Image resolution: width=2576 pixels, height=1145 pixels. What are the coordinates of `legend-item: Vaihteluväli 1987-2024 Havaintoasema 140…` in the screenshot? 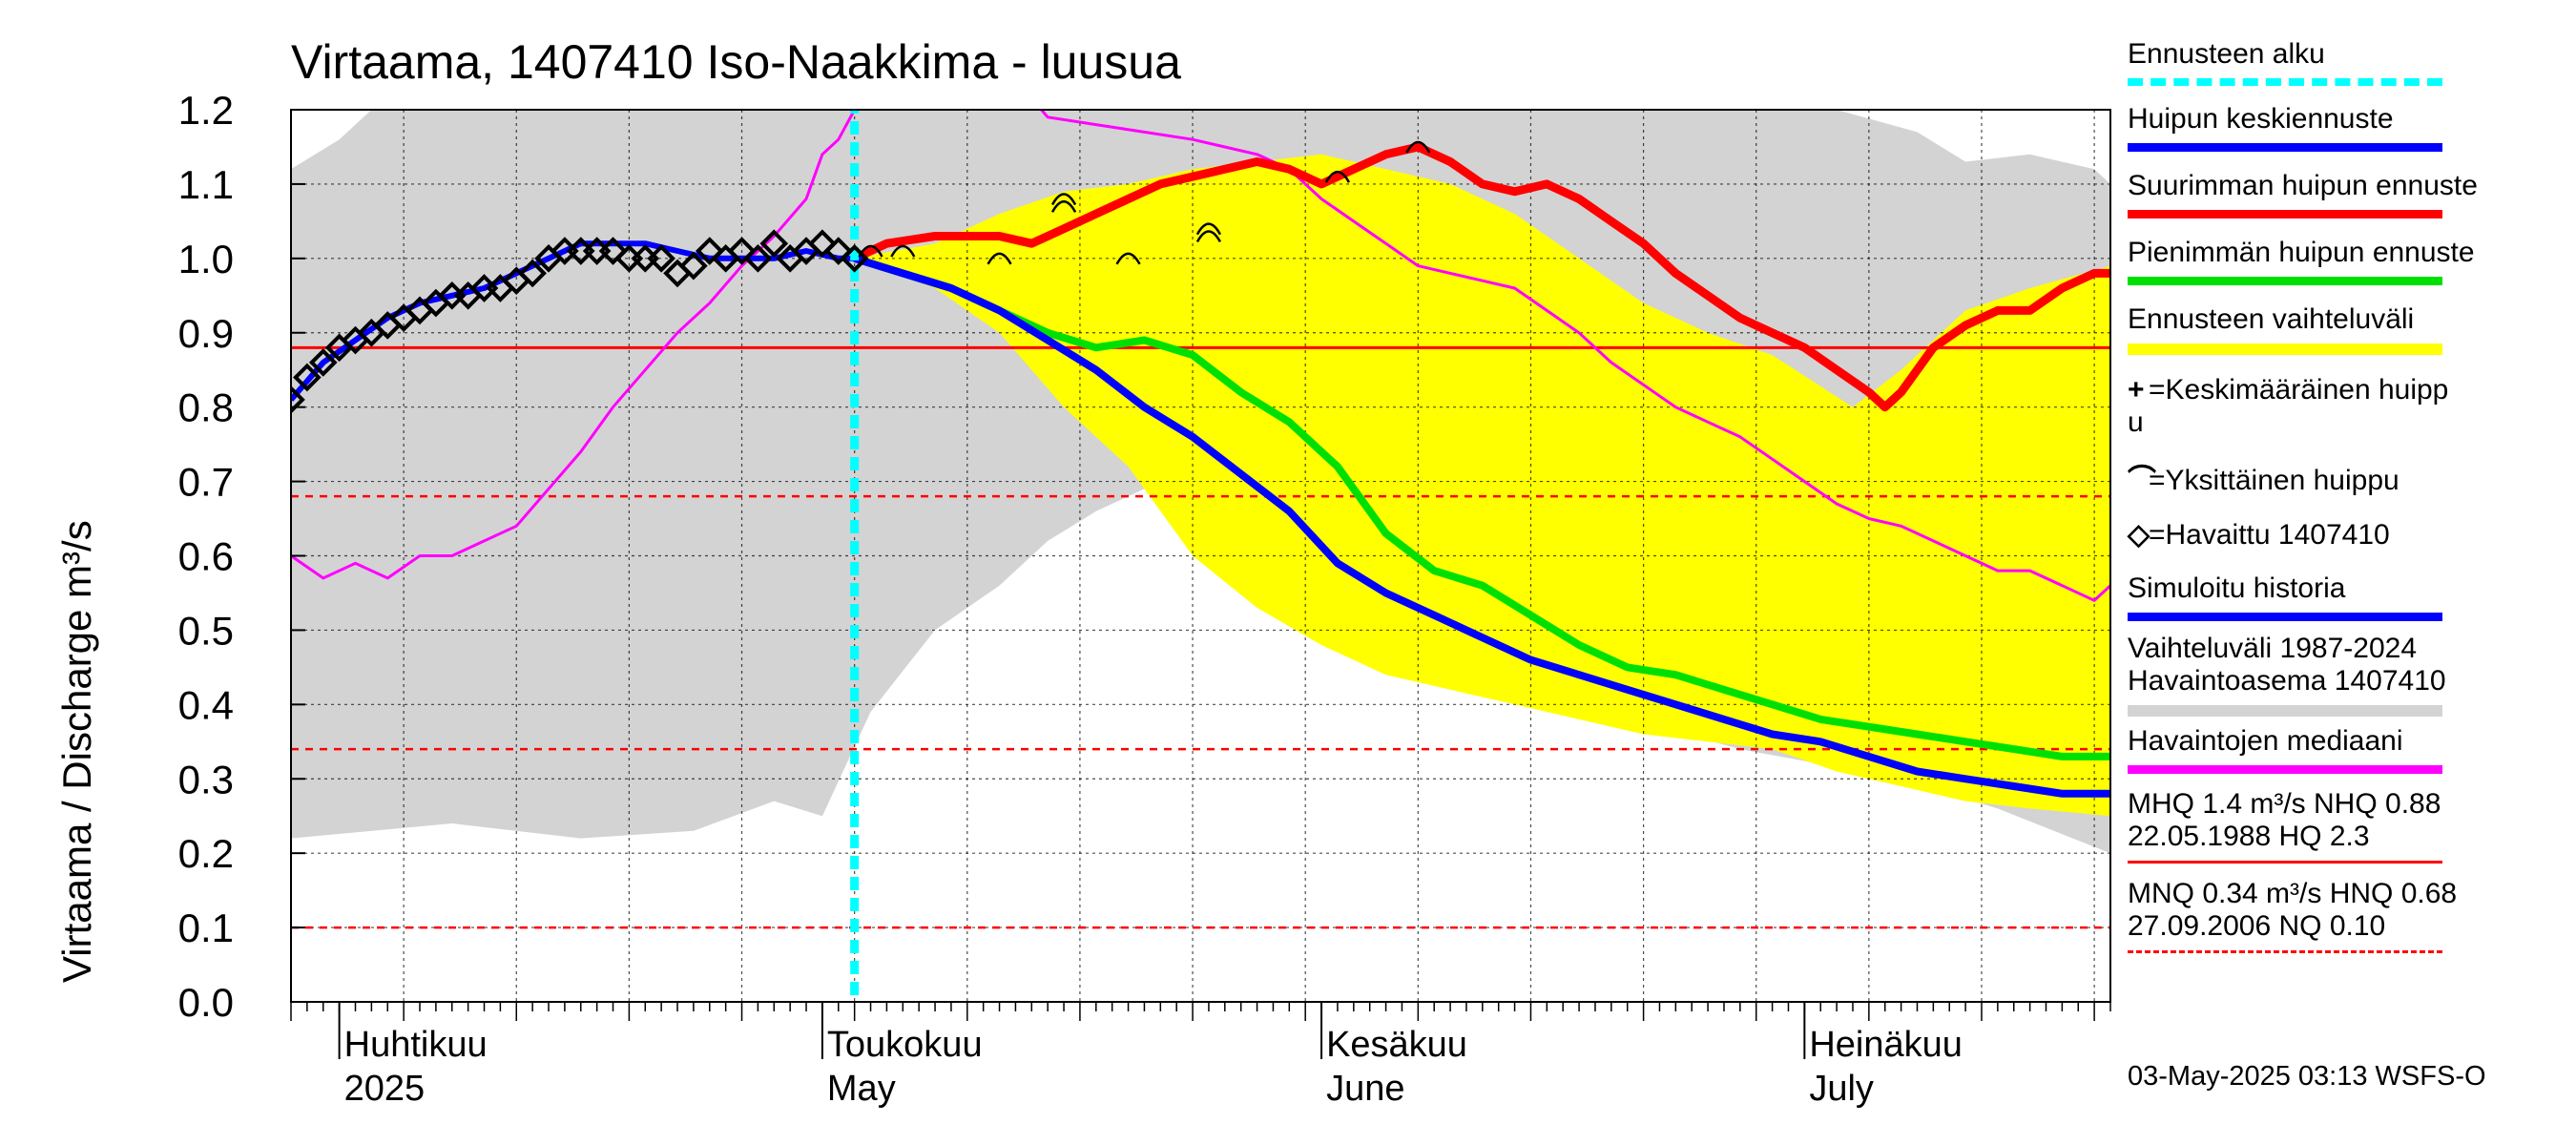 It's located at (2287, 665).